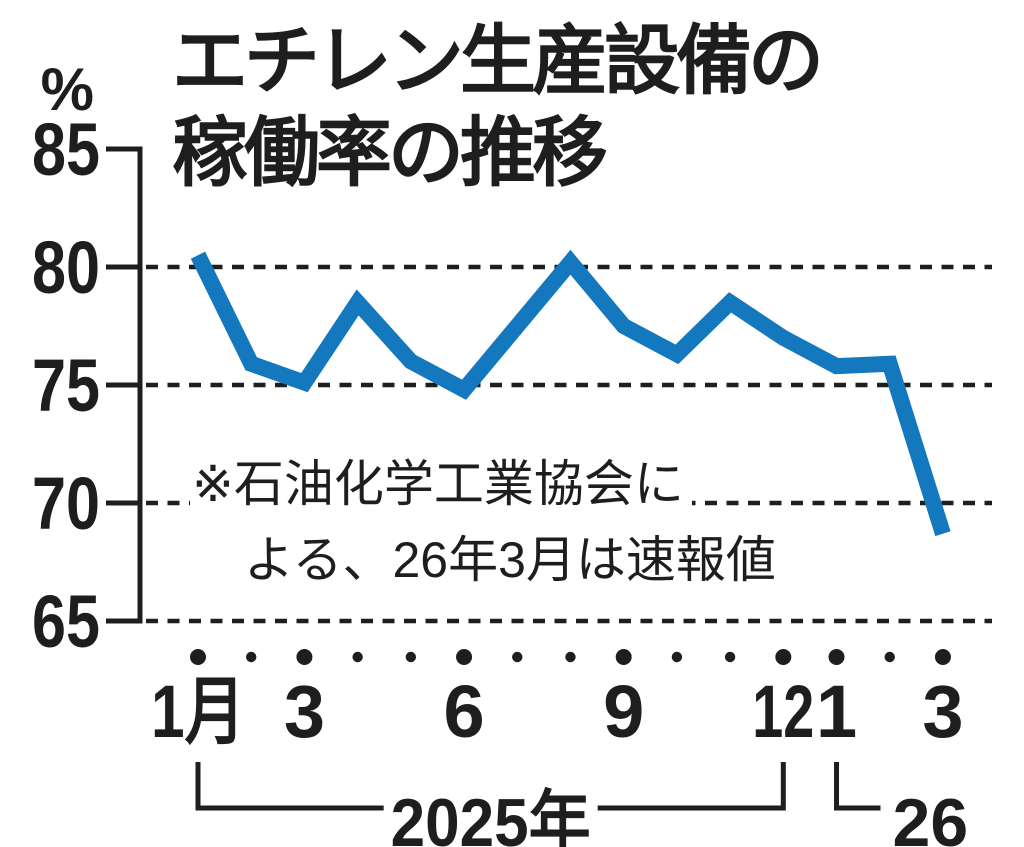 The height and width of the screenshot is (847, 1024). What do you see at coordinates (623, 711) in the screenshot?
I see `x-tick-label-9: 9` at bounding box center [623, 711].